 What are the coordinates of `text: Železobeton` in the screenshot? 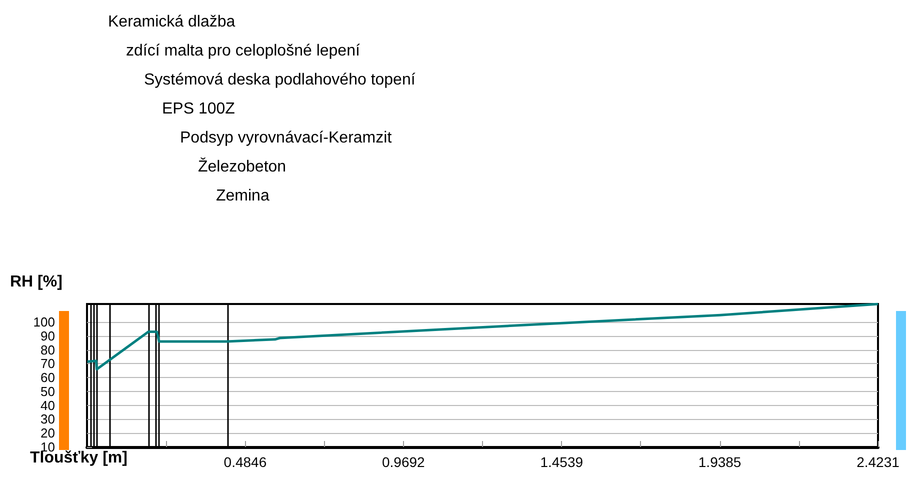 It's located at (242, 167).